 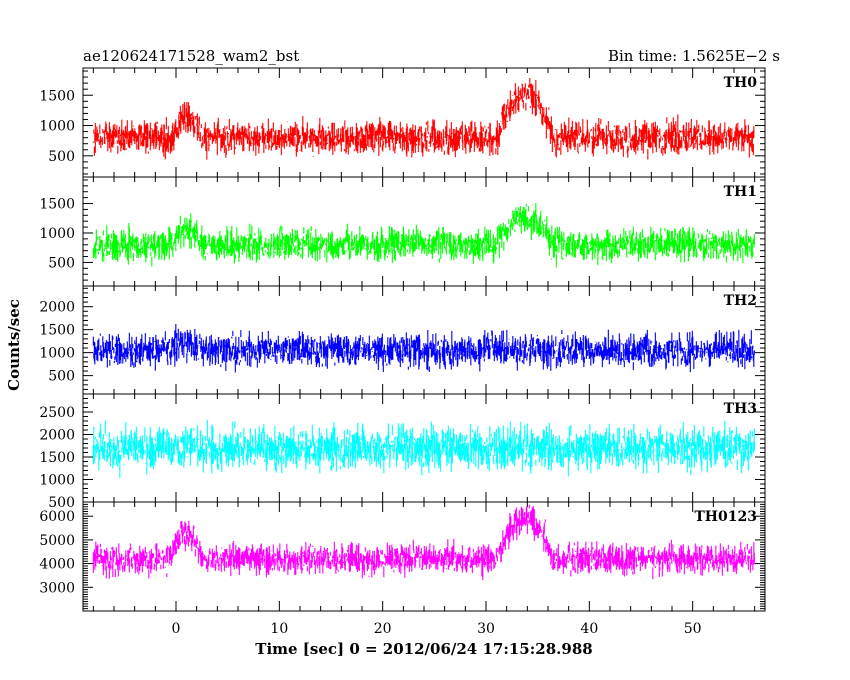 What do you see at coordinates (725, 517) in the screenshot?
I see `panel-label-th0123: TH0123` at bounding box center [725, 517].